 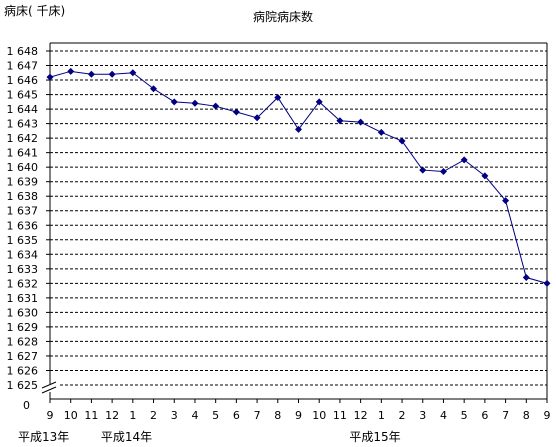 I want to click on era-label: 平成14年, so click(x=126, y=437).